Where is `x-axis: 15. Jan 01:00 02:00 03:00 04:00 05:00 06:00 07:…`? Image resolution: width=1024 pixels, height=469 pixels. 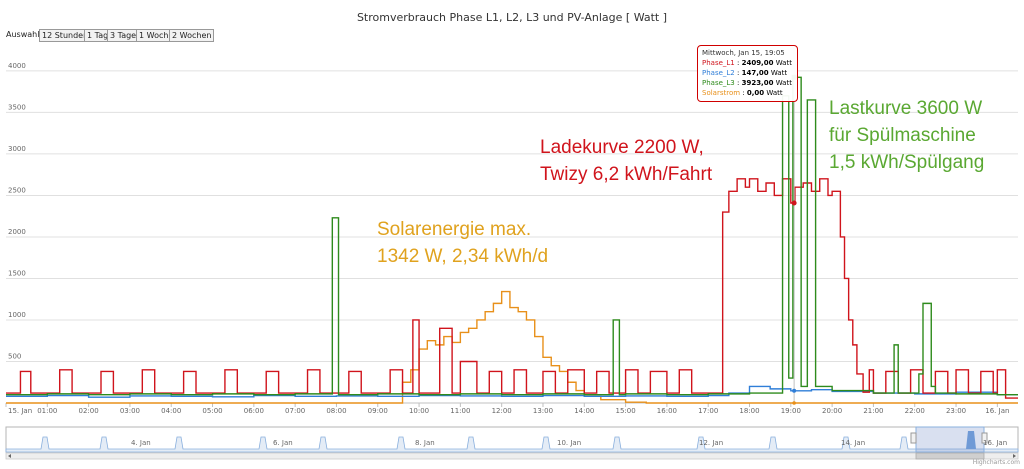
x-axis: 15. Jan 01:00 02:00 03:00 04:00 05:00 06:00 07:… is located at coordinates (507, 409).